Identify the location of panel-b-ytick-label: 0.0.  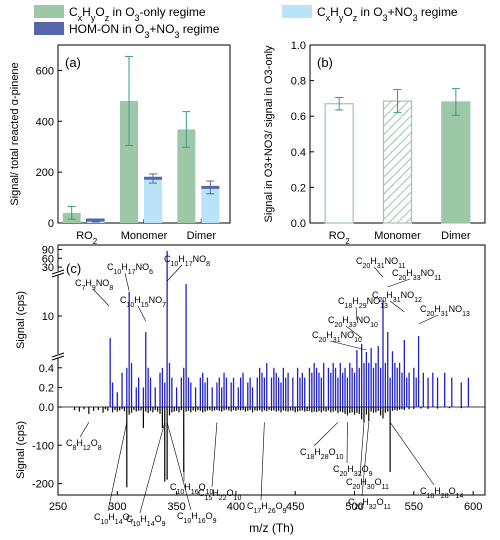
(298, 224).